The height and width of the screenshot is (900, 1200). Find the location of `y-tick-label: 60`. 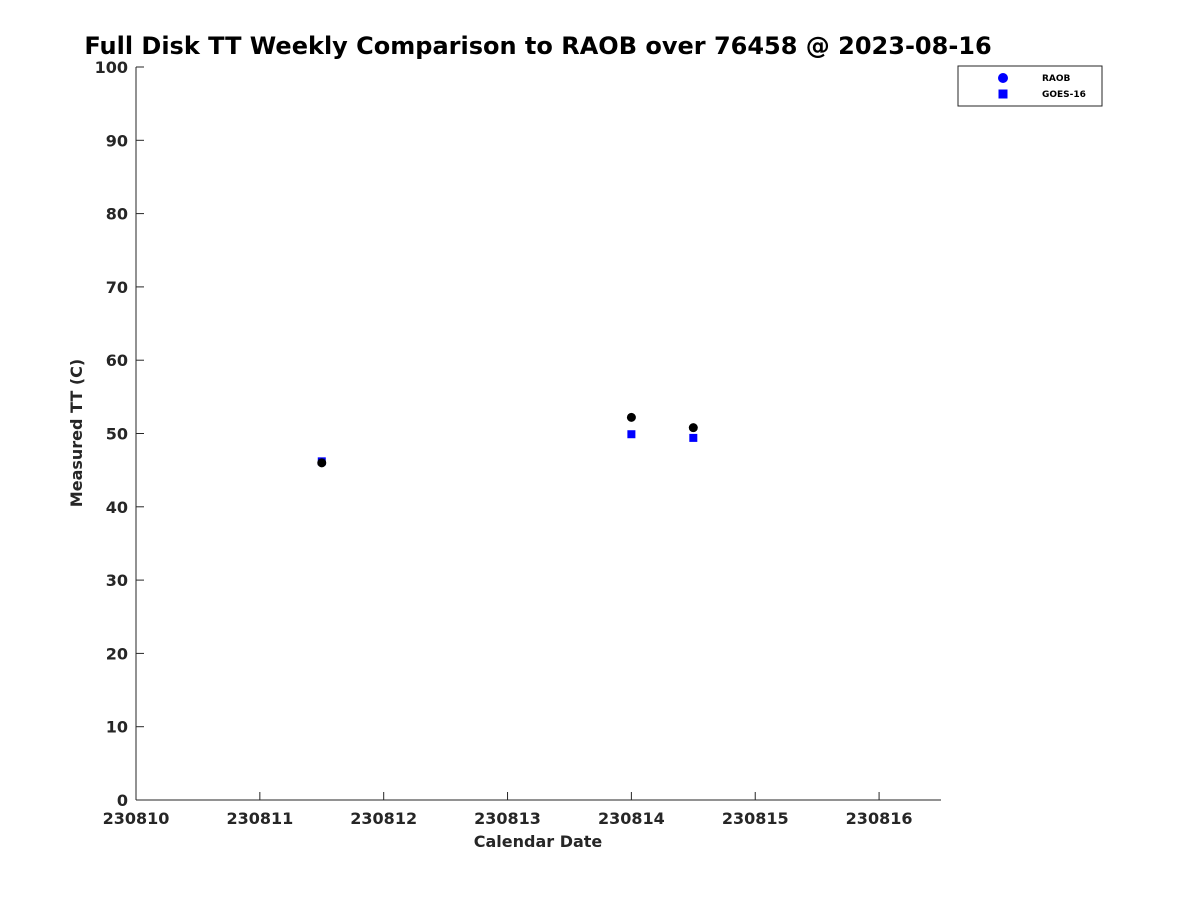

y-tick-label: 60 is located at coordinates (117, 360).